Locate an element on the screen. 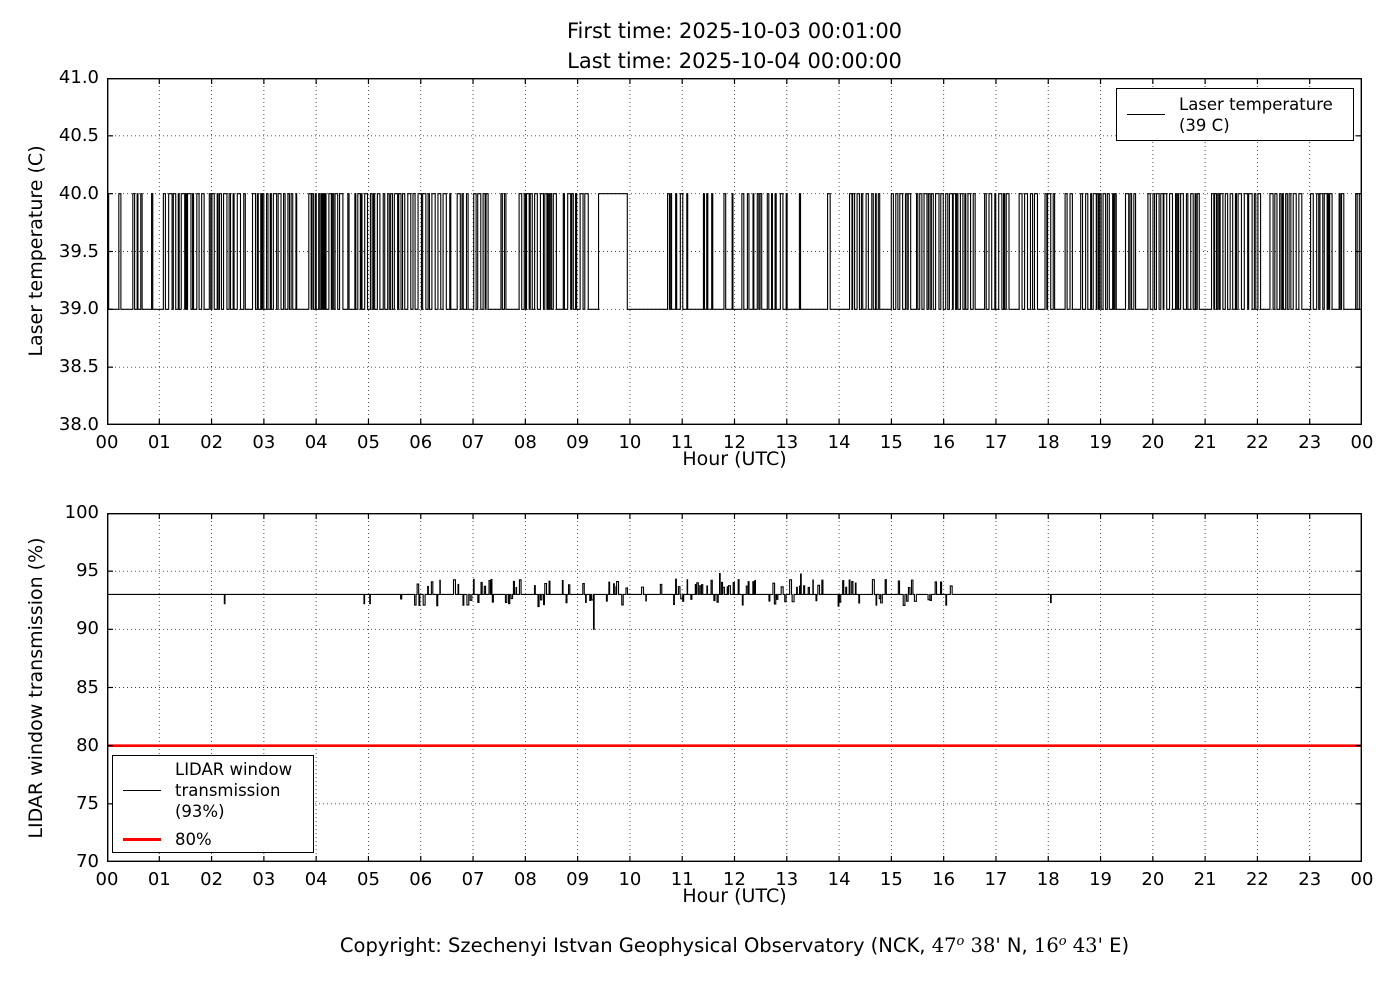 This screenshot has height=1000, width=1400. legend-entry-label: 80% is located at coordinates (193, 839).